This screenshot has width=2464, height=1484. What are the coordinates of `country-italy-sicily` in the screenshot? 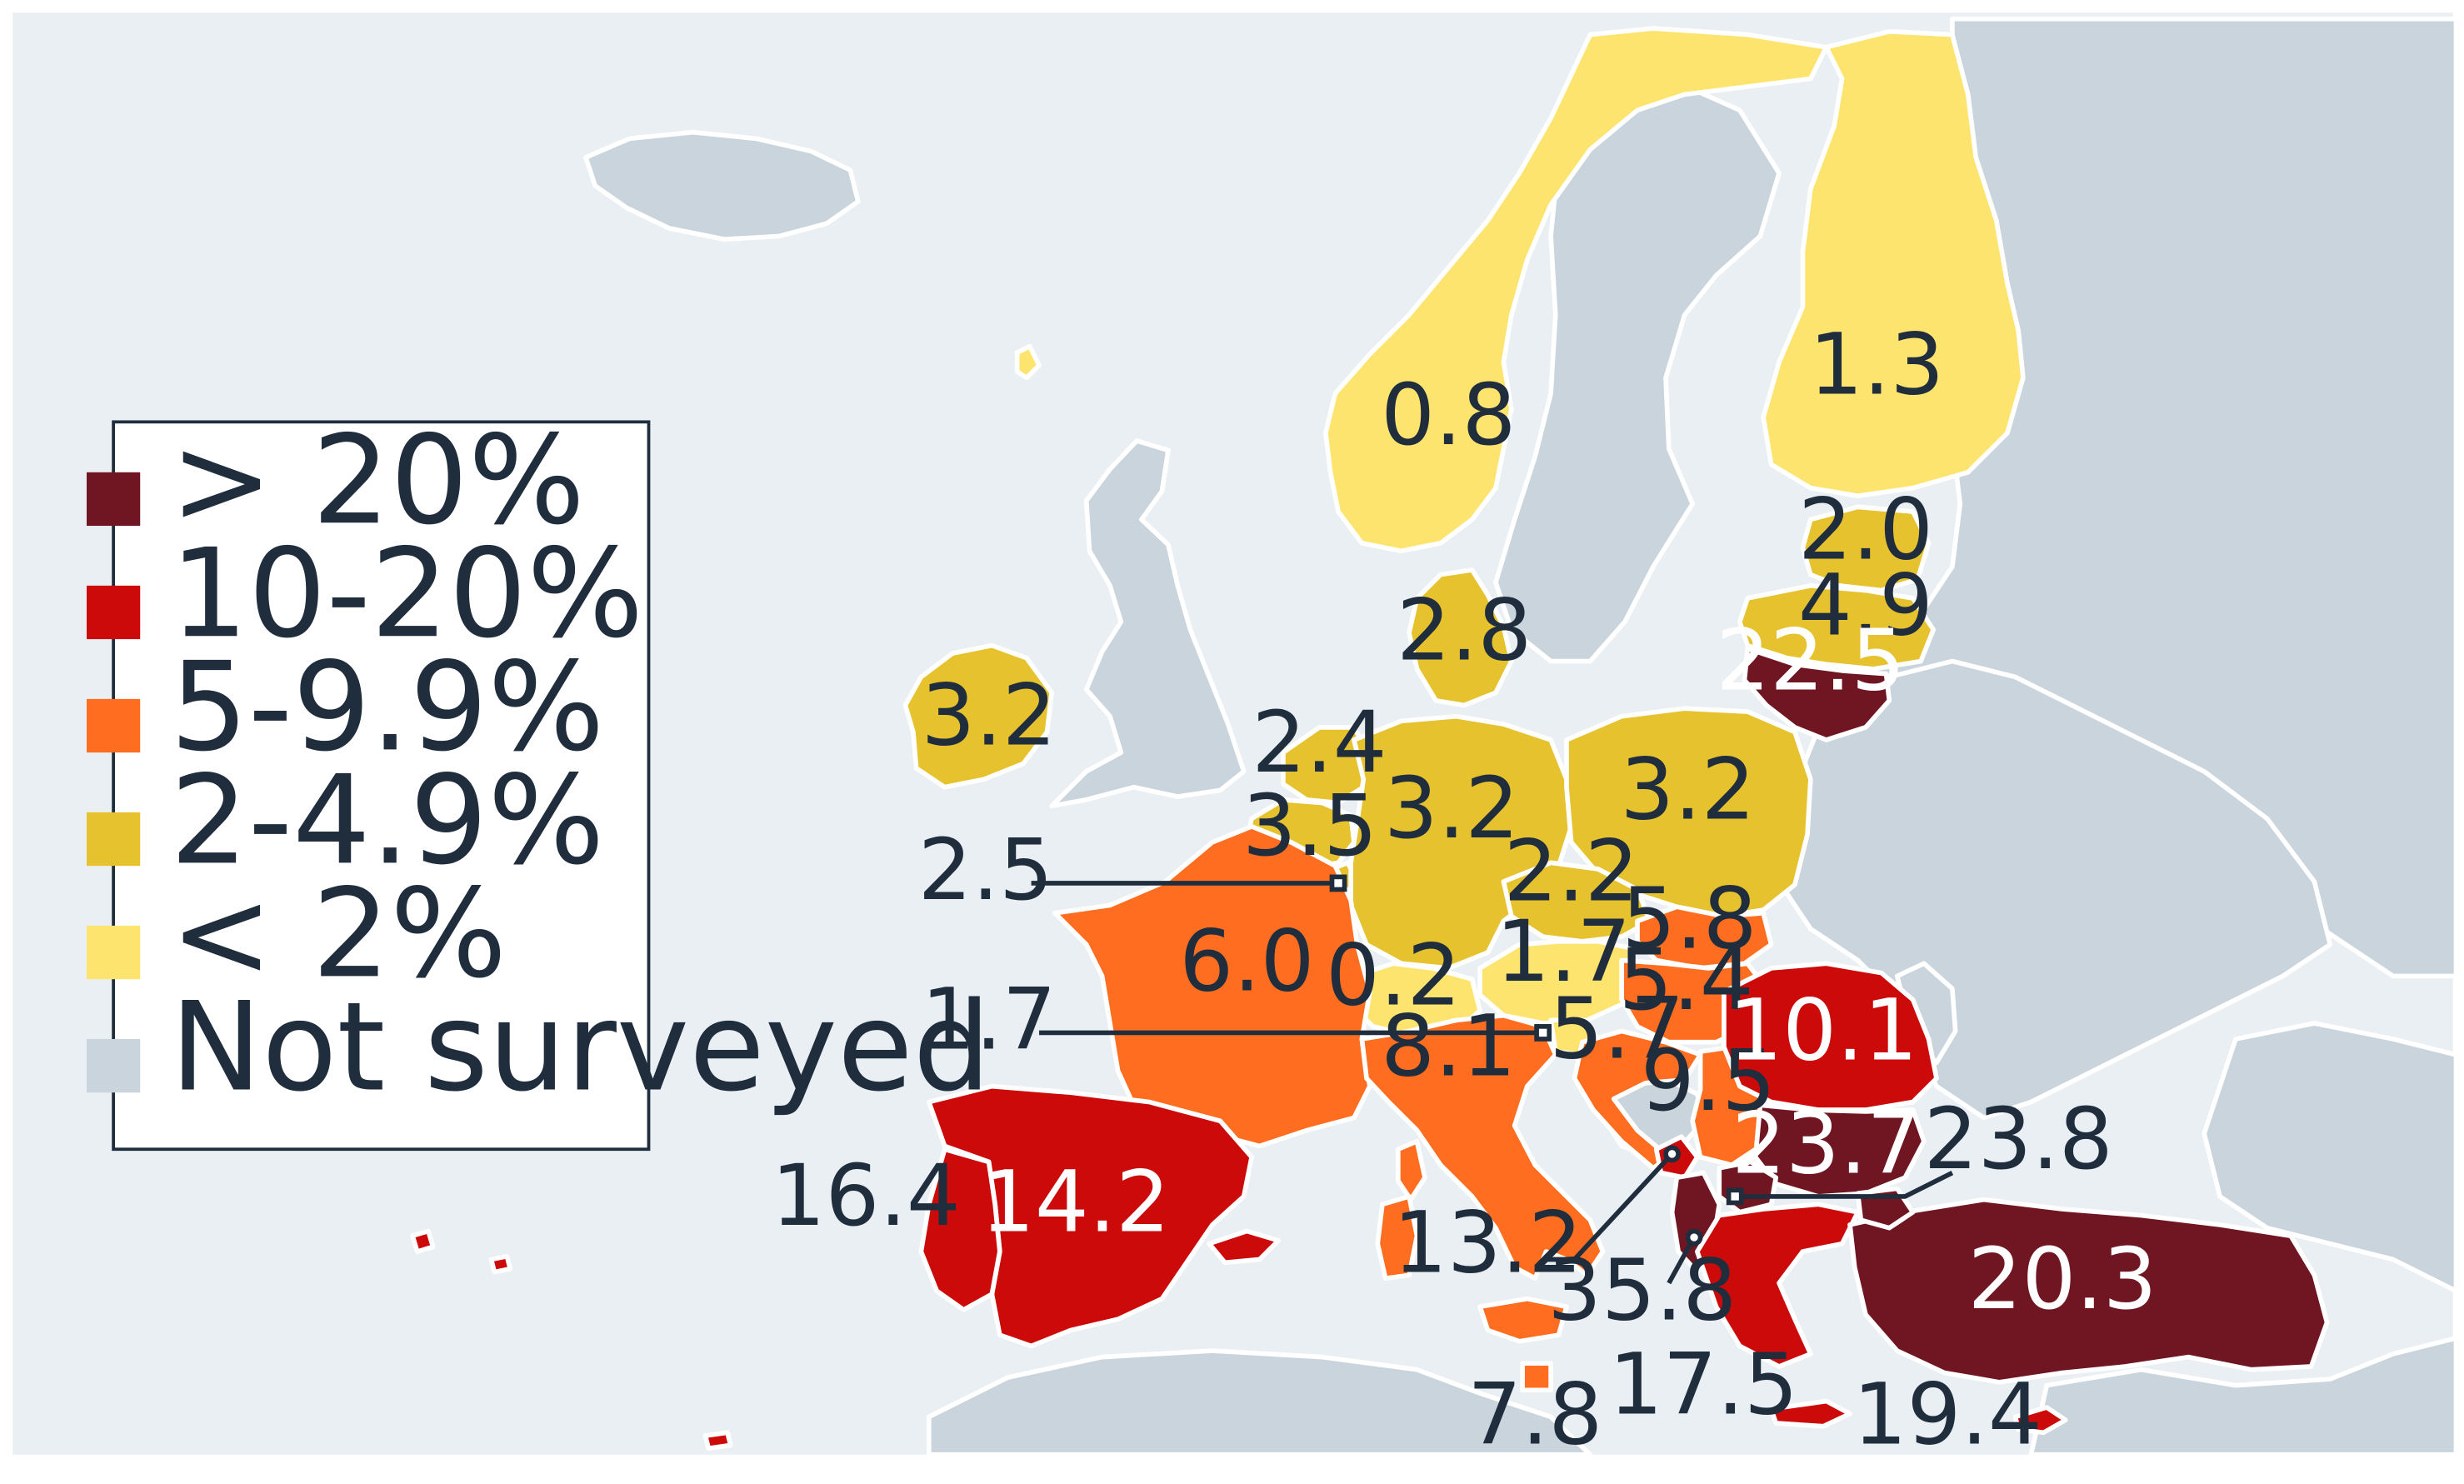 It's located at (1523, 1320).